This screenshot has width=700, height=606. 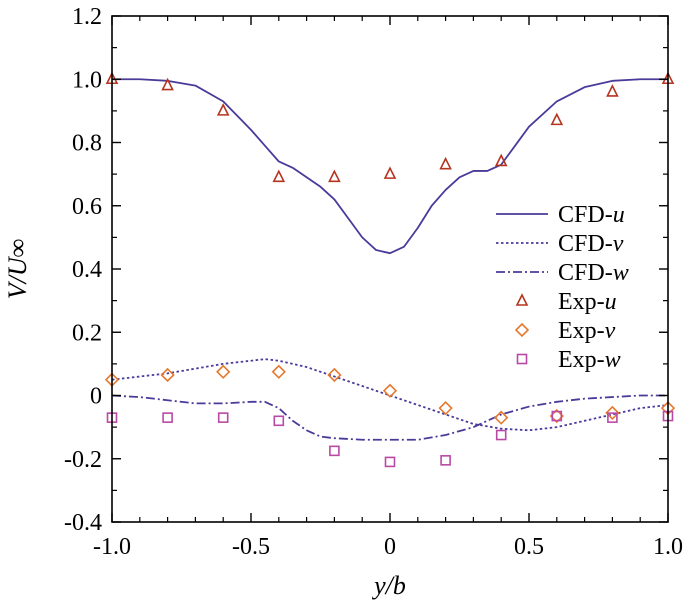 I want to click on y-tick-label: 0.8, so click(x=87, y=144).